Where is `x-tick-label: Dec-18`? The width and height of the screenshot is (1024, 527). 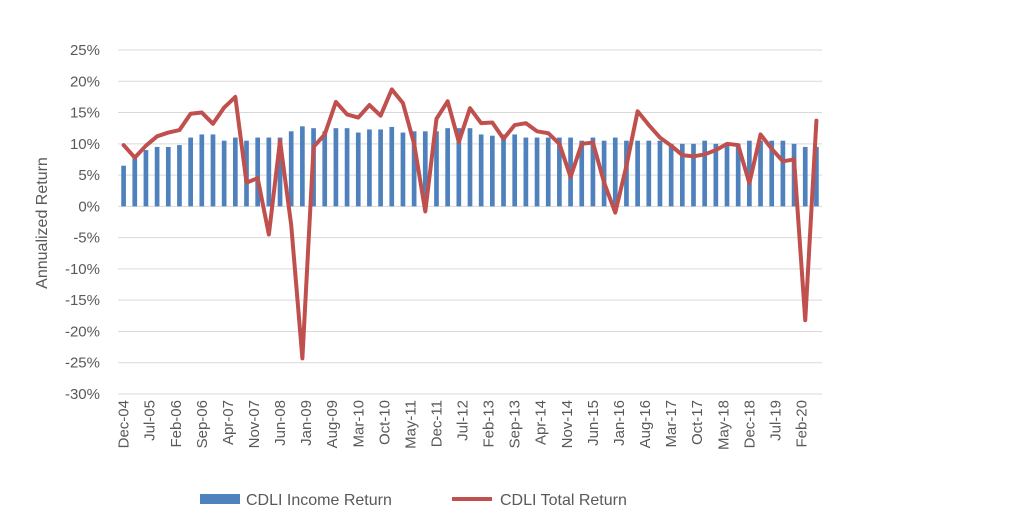
x-tick-label: Dec-18 is located at coordinates (749, 424).